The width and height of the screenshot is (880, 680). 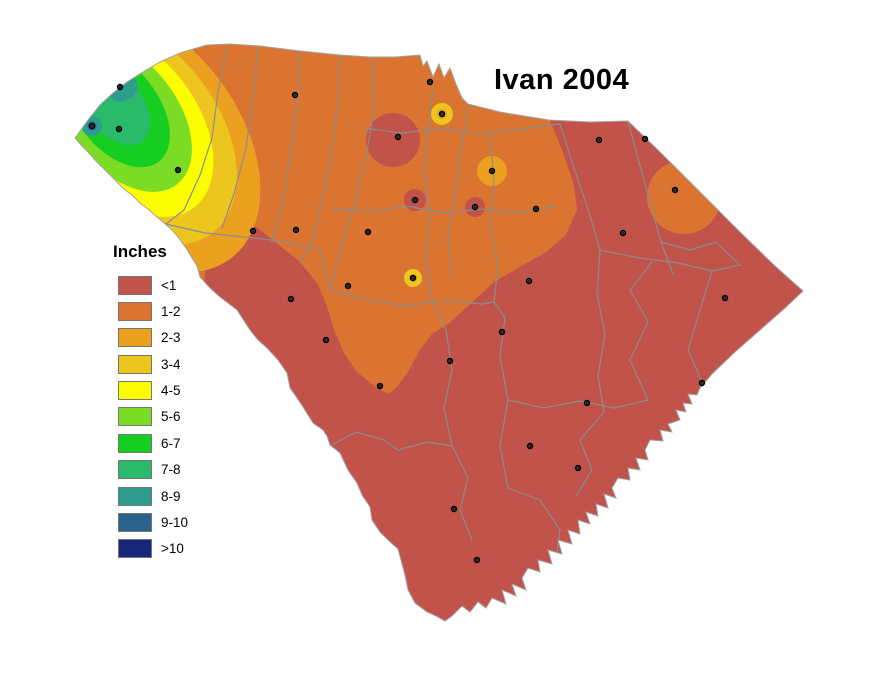 What do you see at coordinates (562, 80) in the screenshot?
I see `map-title: Ivan 2004` at bounding box center [562, 80].